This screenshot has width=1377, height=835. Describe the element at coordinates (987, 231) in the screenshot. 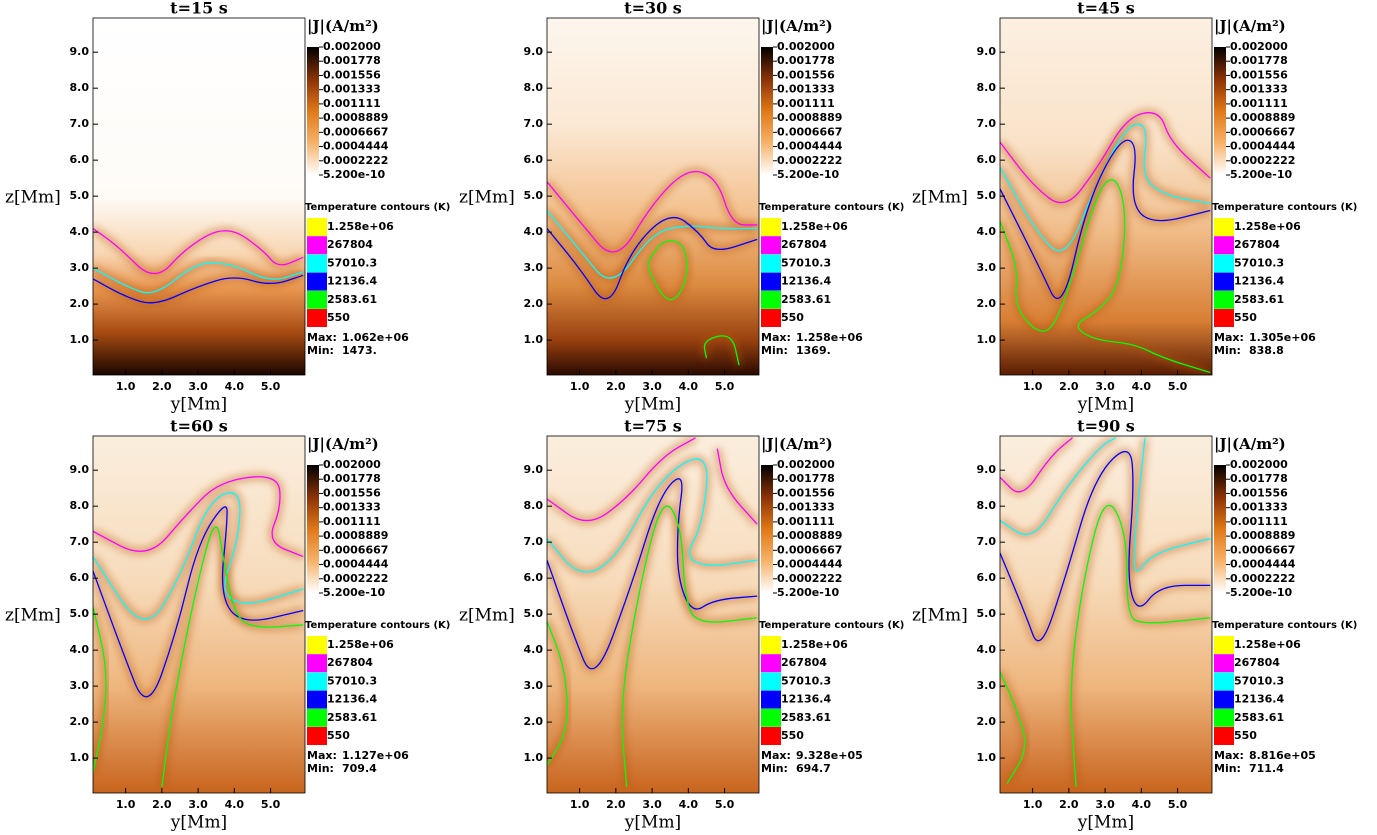

I see `y-tick-label: 4.0` at that location.